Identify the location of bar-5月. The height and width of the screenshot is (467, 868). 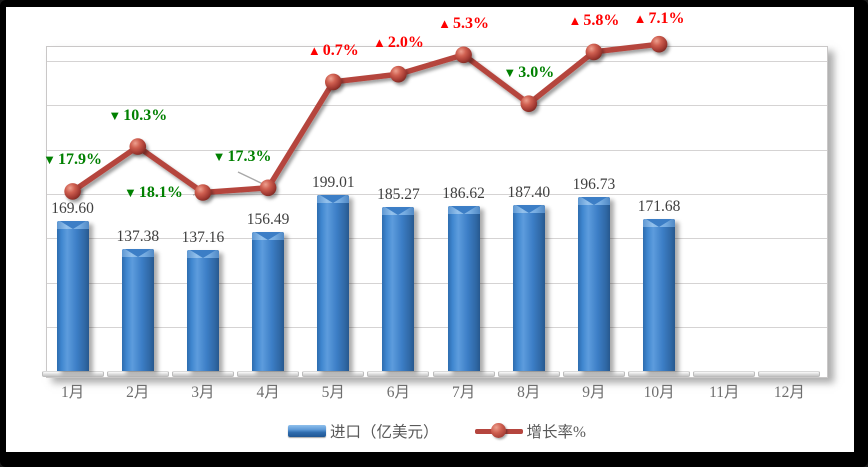
(333, 282).